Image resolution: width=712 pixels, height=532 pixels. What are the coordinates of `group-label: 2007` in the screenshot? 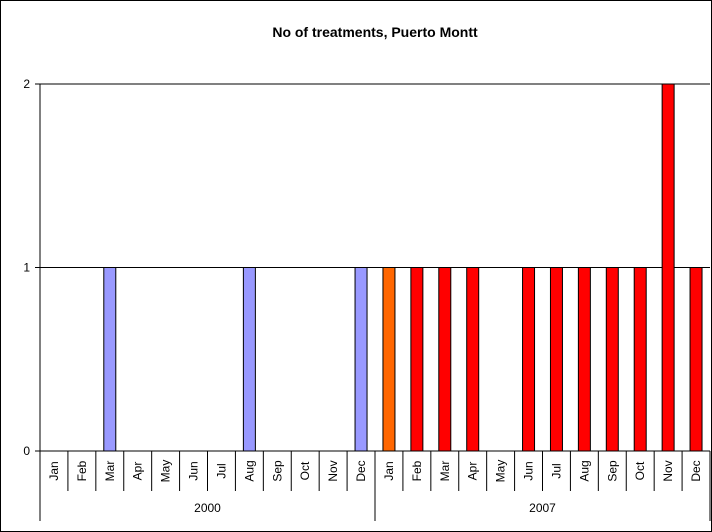 It's located at (542, 508).